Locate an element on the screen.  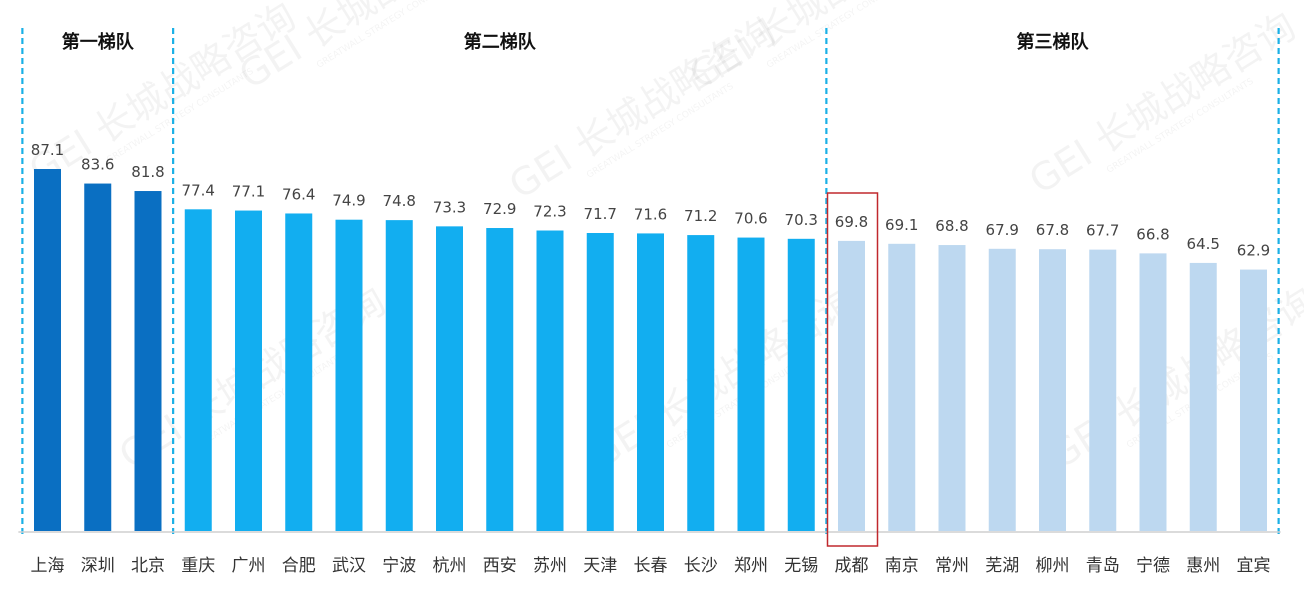
category-label: 宜宾 is located at coordinates (1254, 566).